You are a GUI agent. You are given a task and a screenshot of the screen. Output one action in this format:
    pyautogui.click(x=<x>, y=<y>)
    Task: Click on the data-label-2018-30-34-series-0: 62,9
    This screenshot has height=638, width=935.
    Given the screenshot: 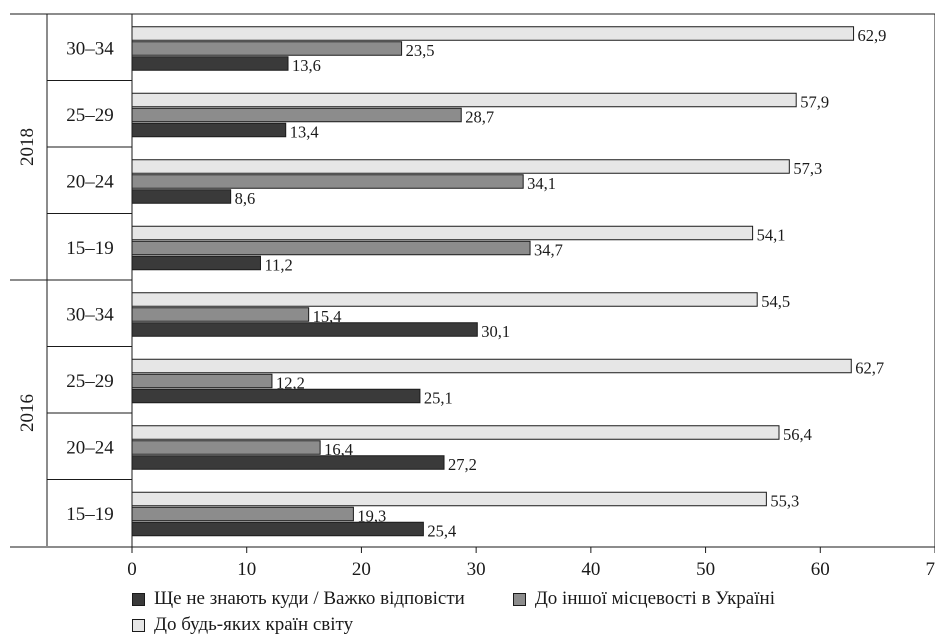 What is the action you would take?
    pyautogui.click(x=872, y=35)
    